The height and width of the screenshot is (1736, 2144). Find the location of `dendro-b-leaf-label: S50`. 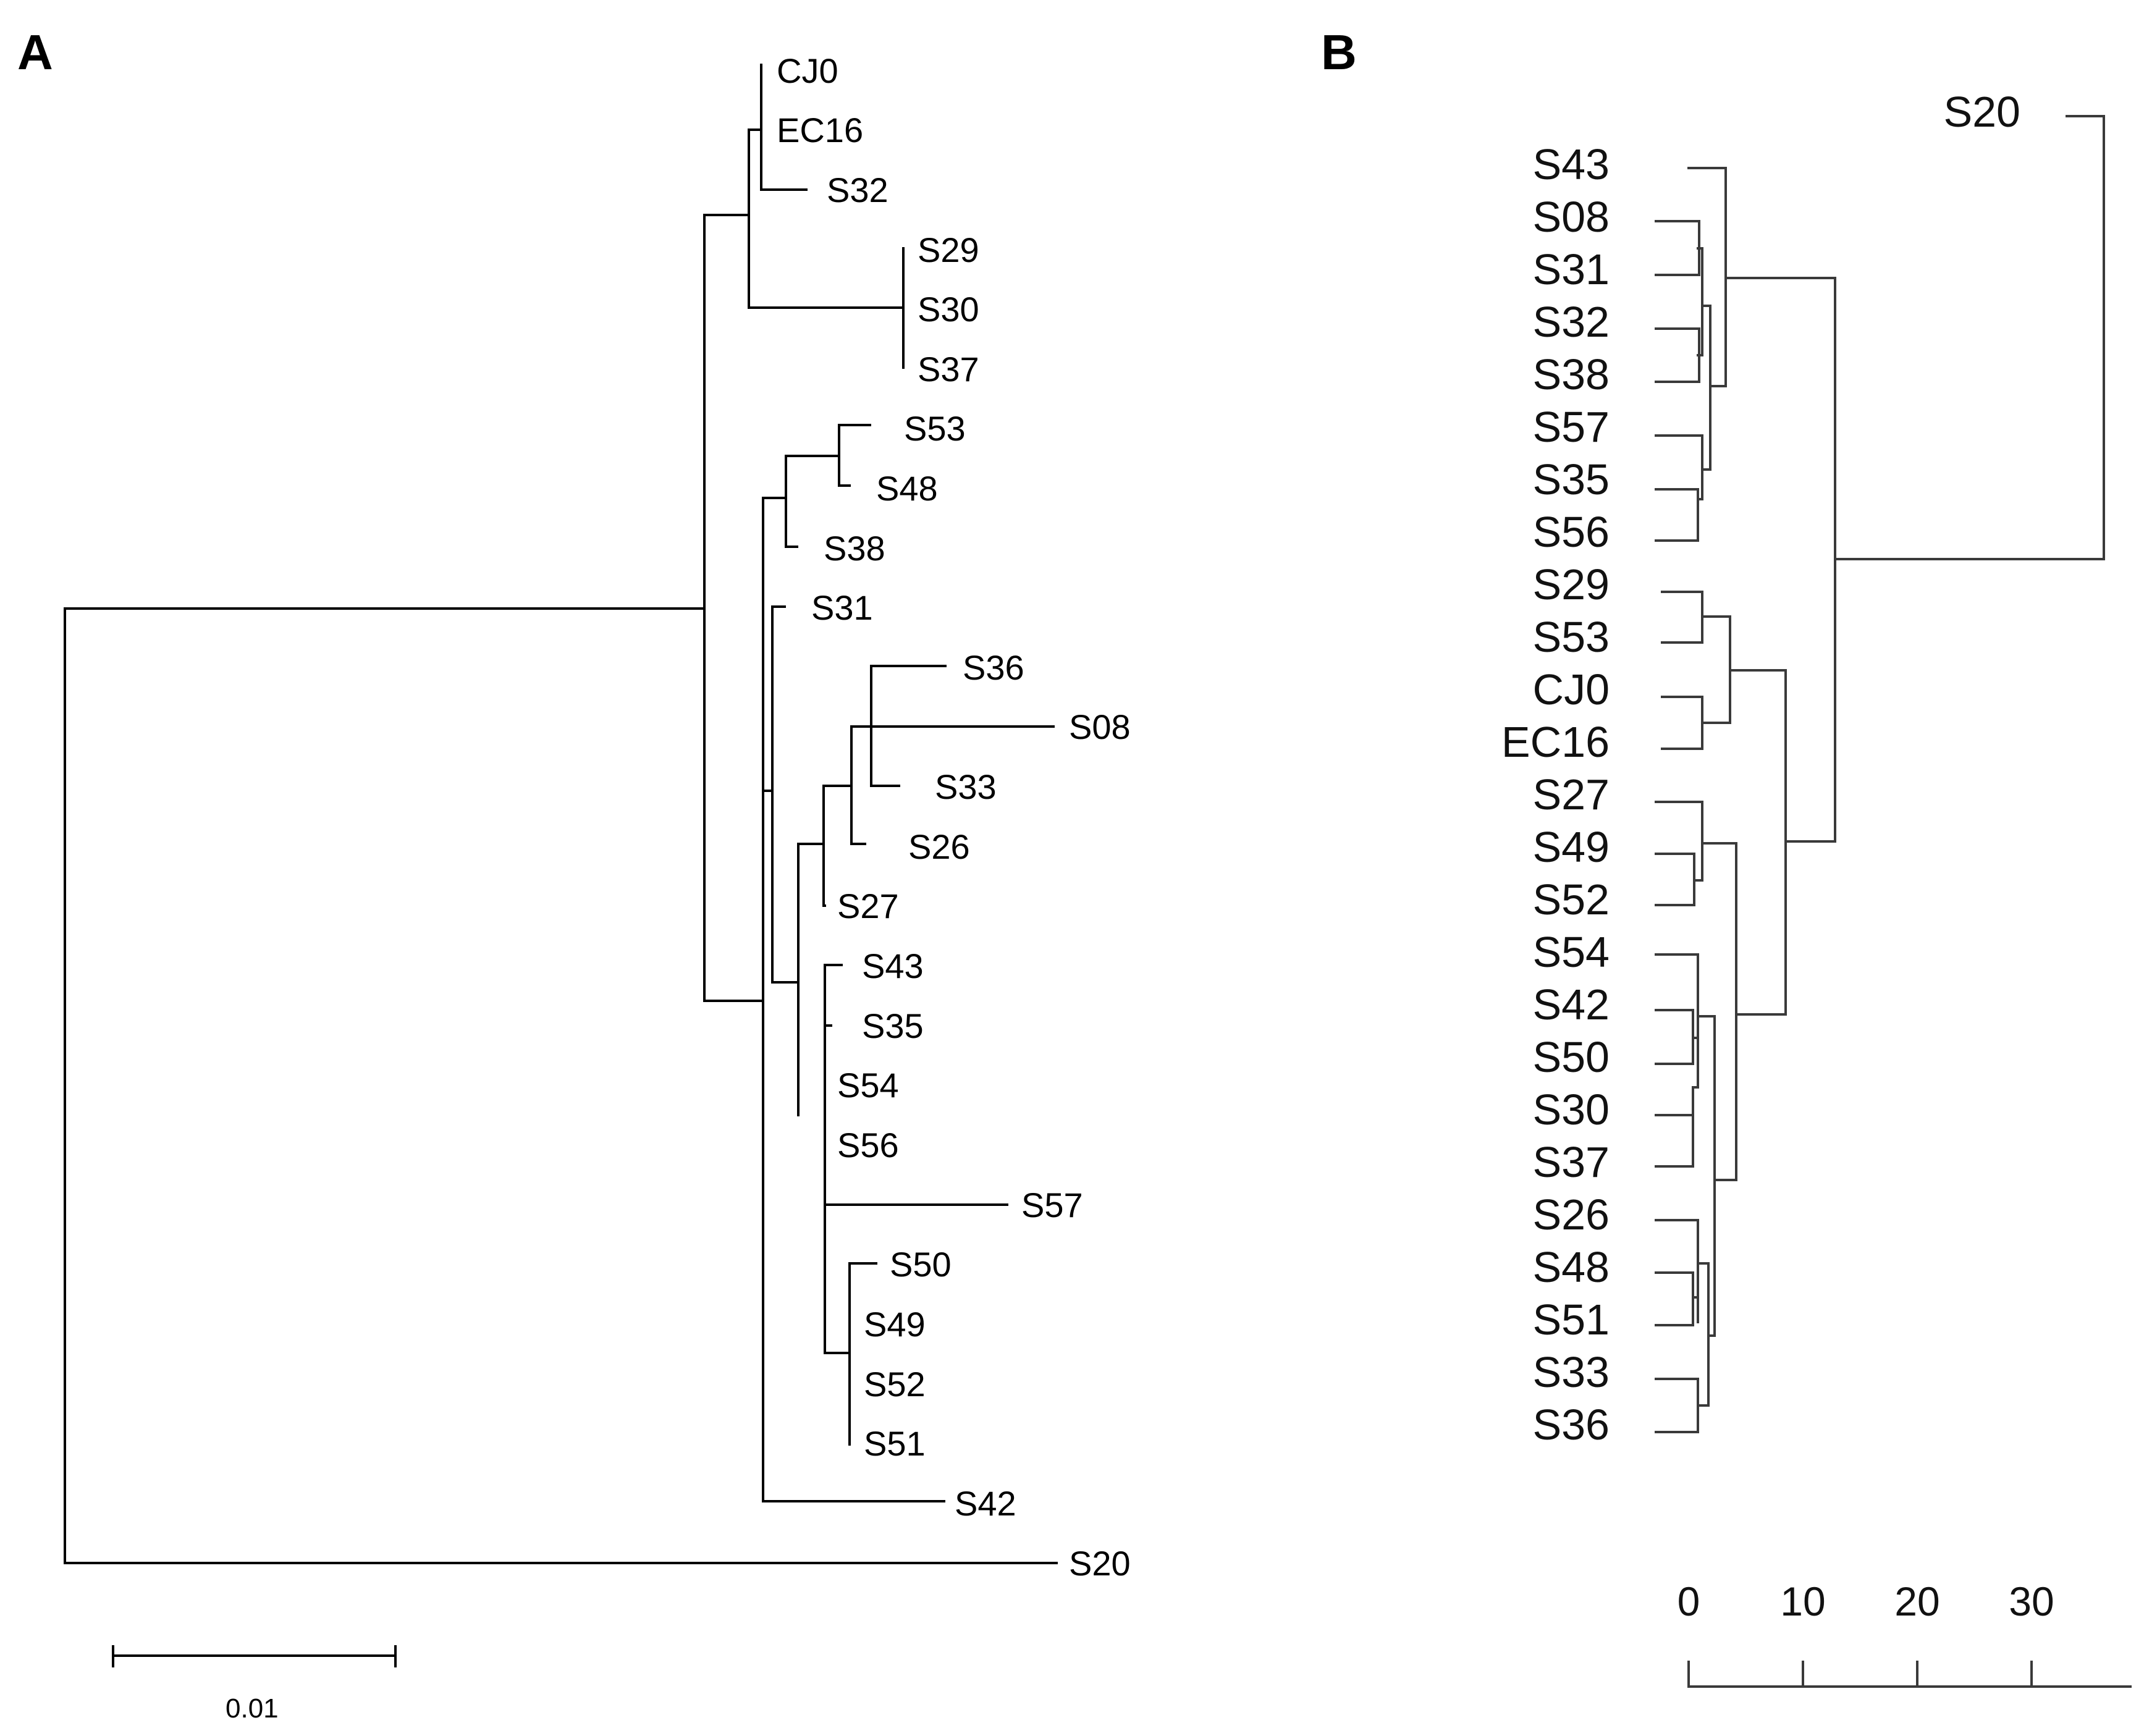

dendro-b-leaf-label: S50 is located at coordinates (1571, 1057).